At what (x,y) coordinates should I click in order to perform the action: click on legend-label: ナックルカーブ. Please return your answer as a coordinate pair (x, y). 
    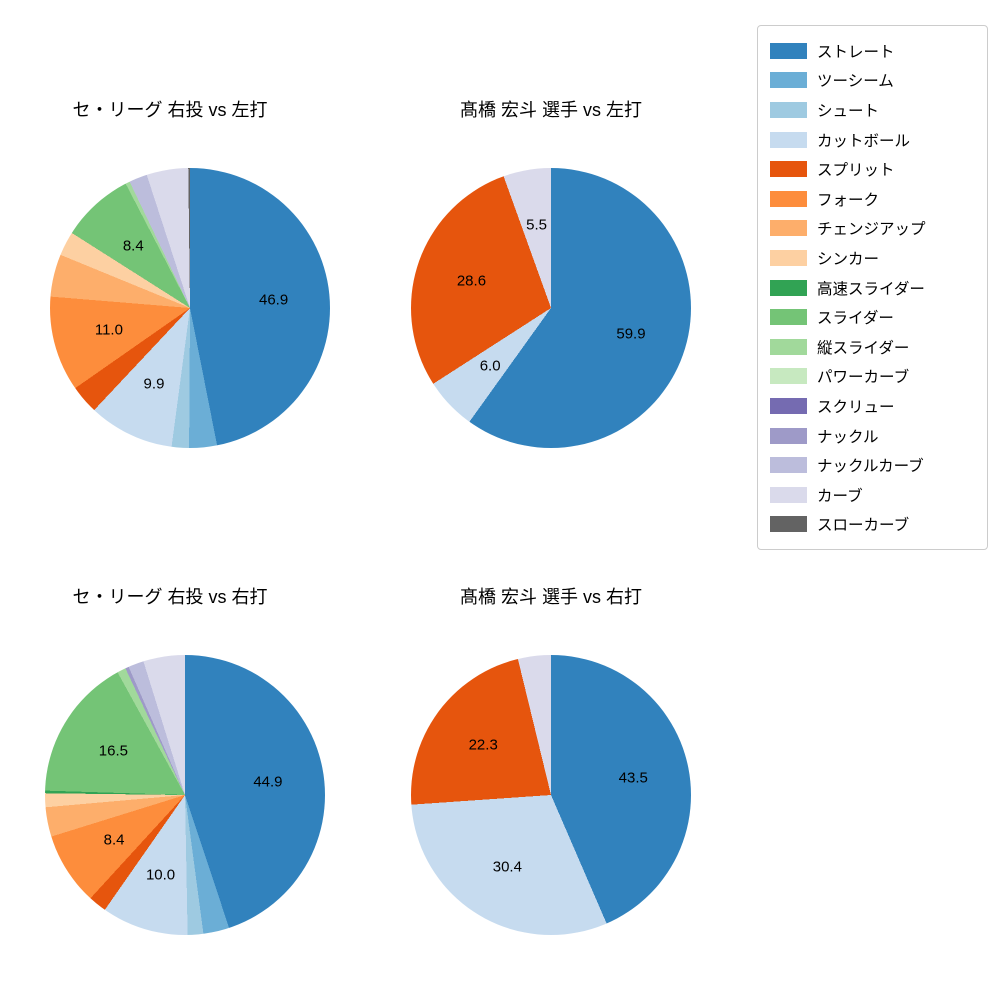
    Looking at the image, I should click on (870, 467).